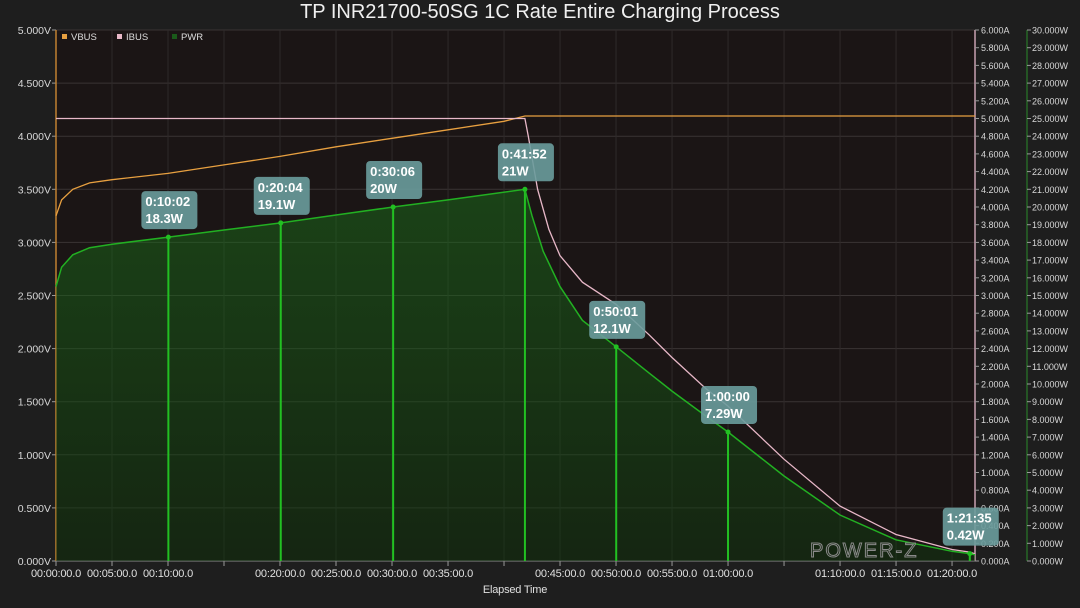  I want to click on annotation-label: 0:20:04 19.1W, so click(281, 195).